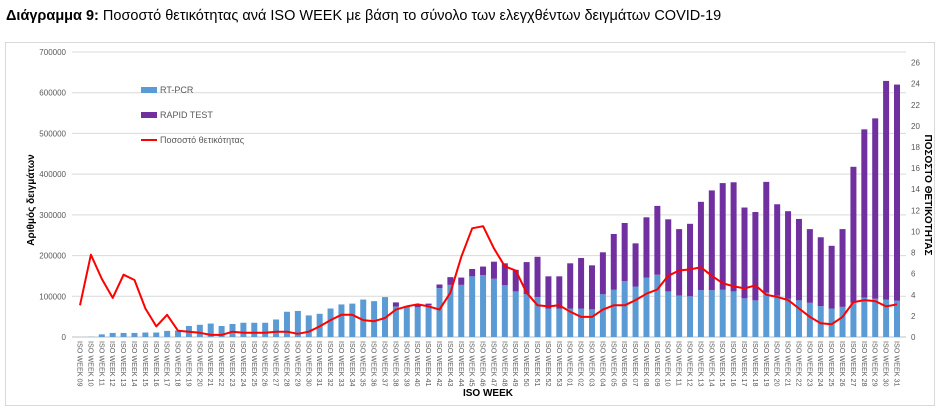  Describe the element at coordinates (276, 364) in the screenshot. I see `x-tick-label: ISO WEEK 27` at that location.